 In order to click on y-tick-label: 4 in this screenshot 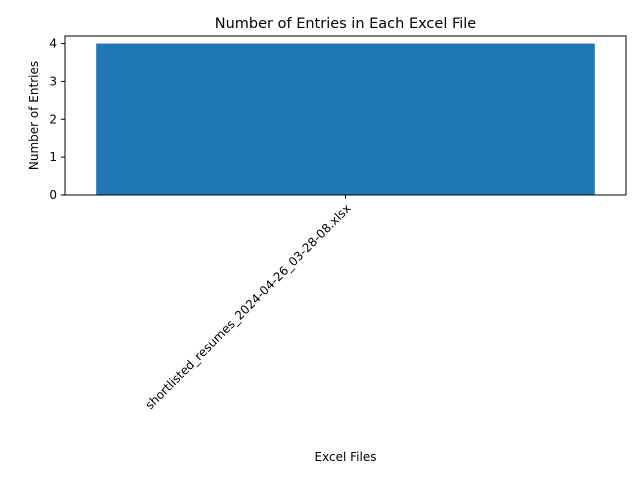, I will do `click(53, 44)`.